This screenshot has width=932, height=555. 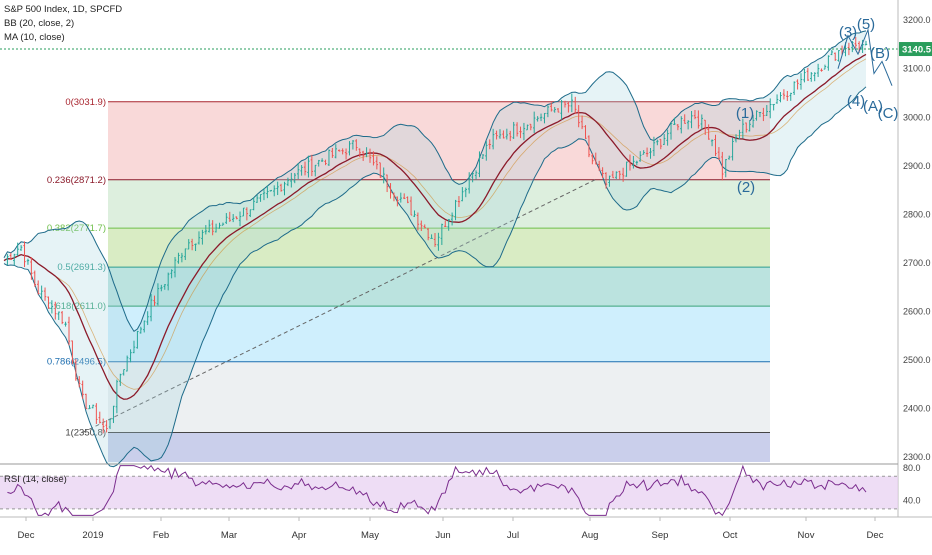 I want to click on price-badge-label: 3140.5, so click(x=917, y=50).